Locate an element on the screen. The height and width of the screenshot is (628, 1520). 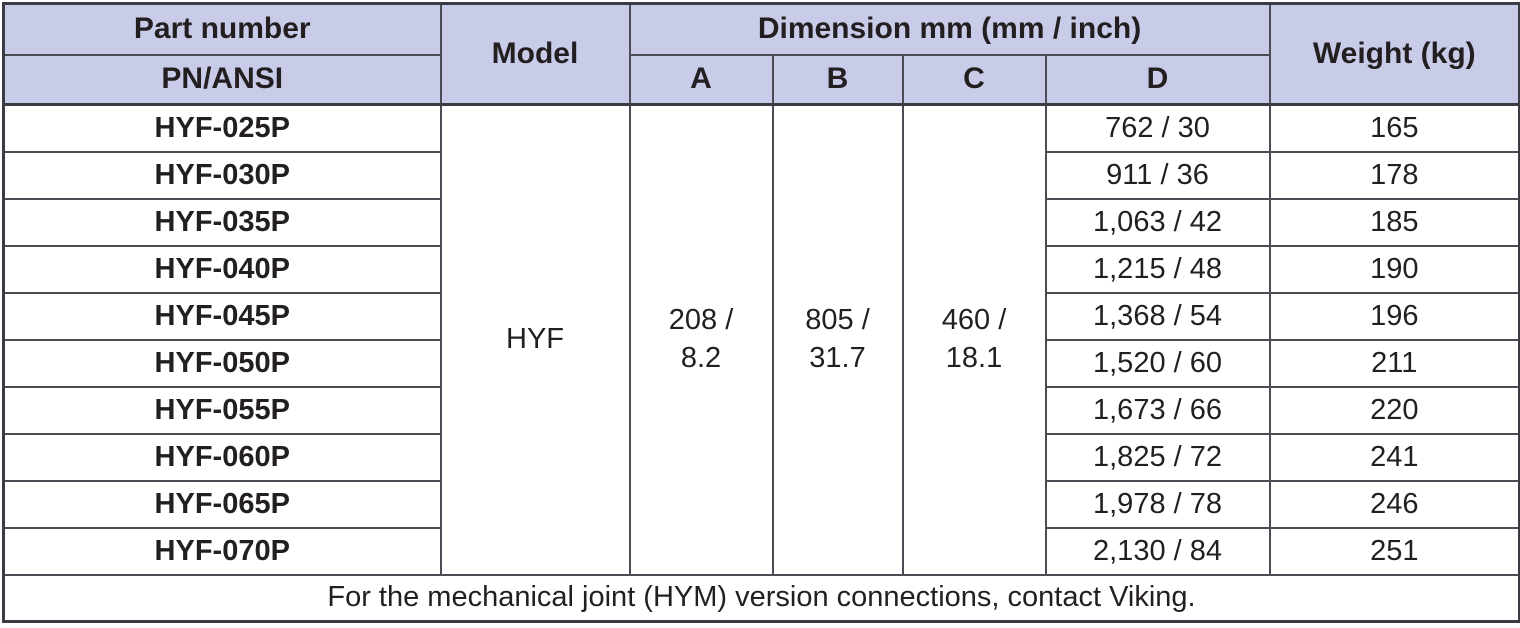
part-number-cell: HYF-060P is located at coordinates (222, 457).